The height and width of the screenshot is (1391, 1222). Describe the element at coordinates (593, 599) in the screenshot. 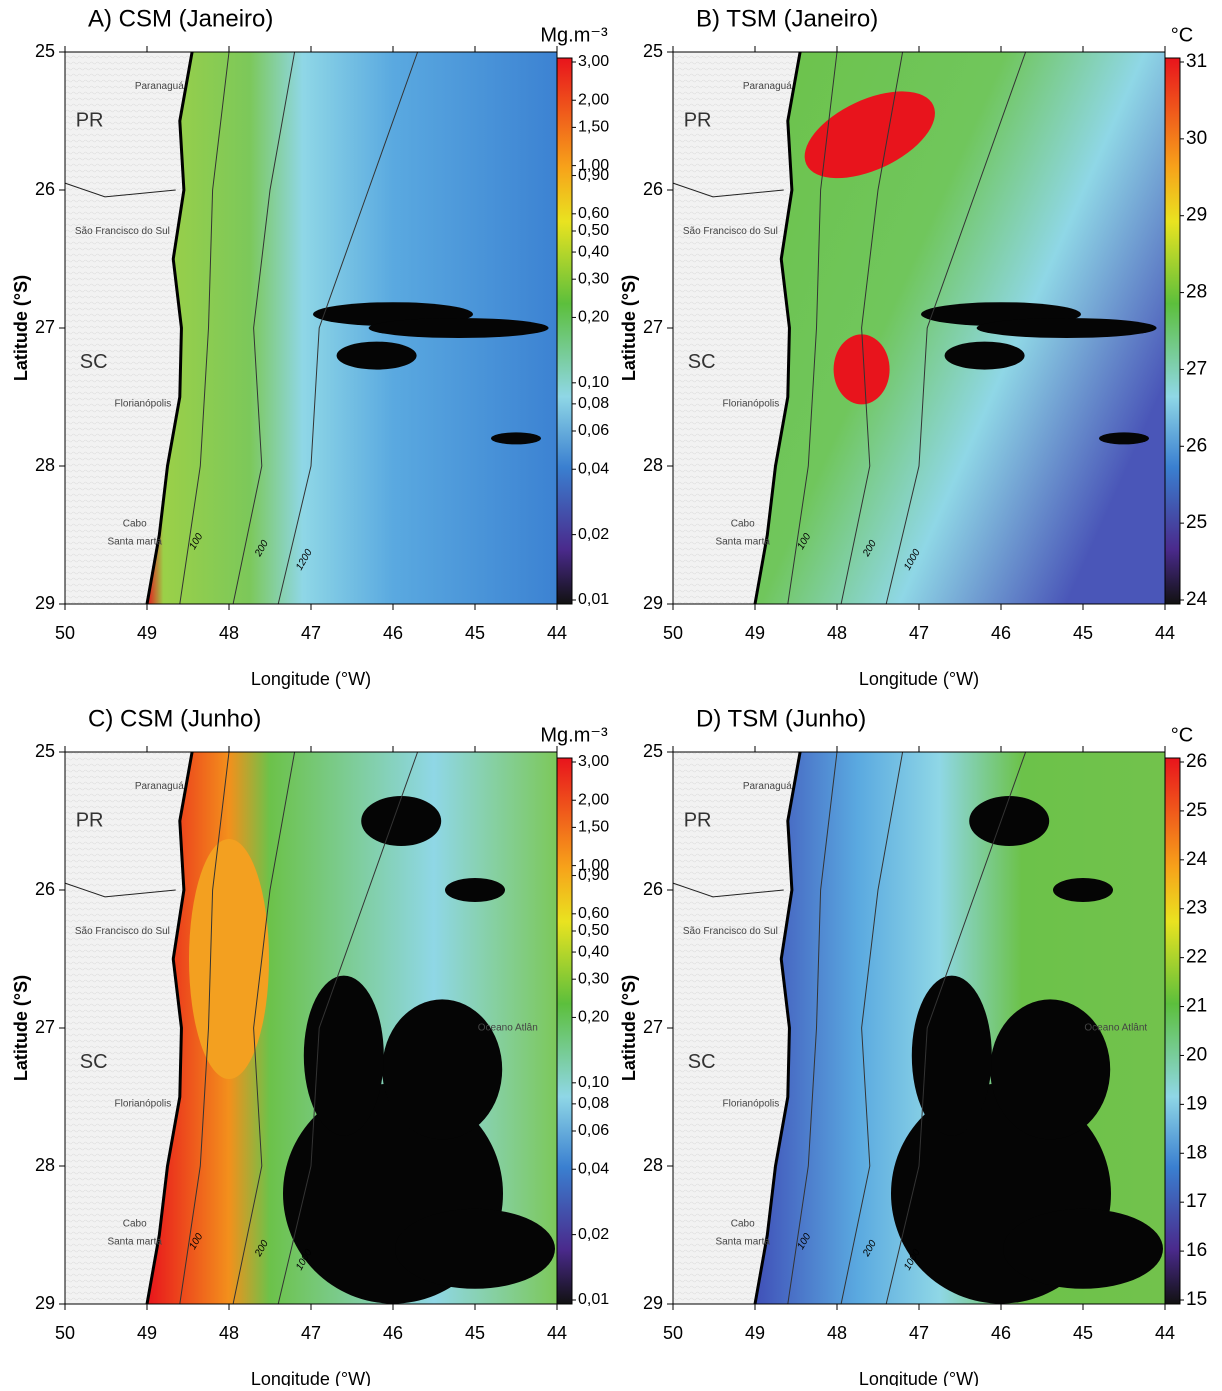

I see `colorbar-tick-label: 0,01` at that location.